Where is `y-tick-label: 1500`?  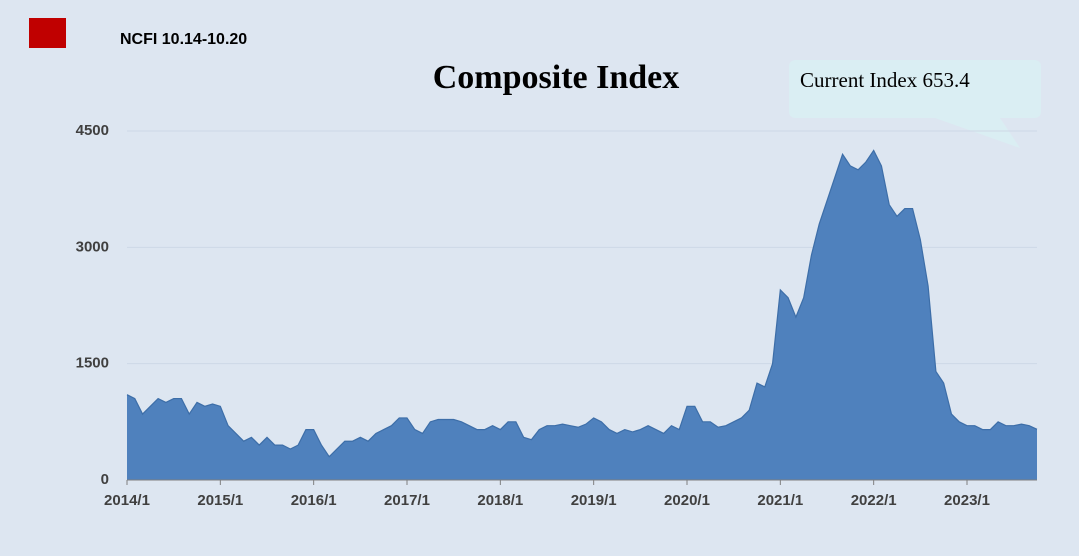
y-tick-label: 1500 is located at coordinates (92, 363).